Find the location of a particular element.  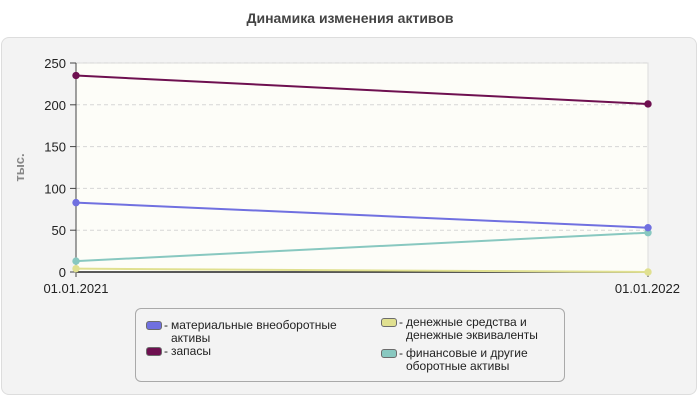

y-tick-label: 0 is located at coordinates (62, 272).